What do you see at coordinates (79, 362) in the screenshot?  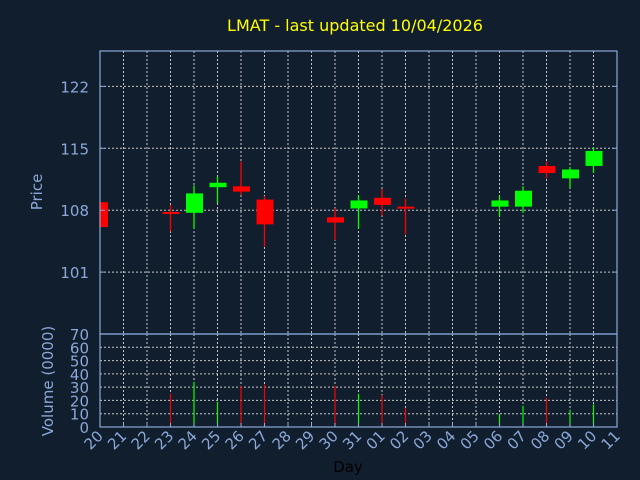 I see `volume-tick-label: 50` at bounding box center [79, 362].